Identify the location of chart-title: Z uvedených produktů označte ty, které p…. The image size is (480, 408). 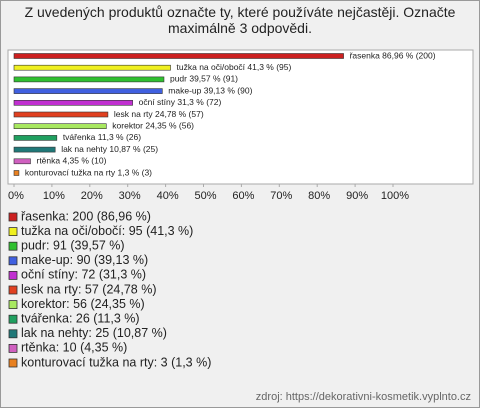
(240, 20).